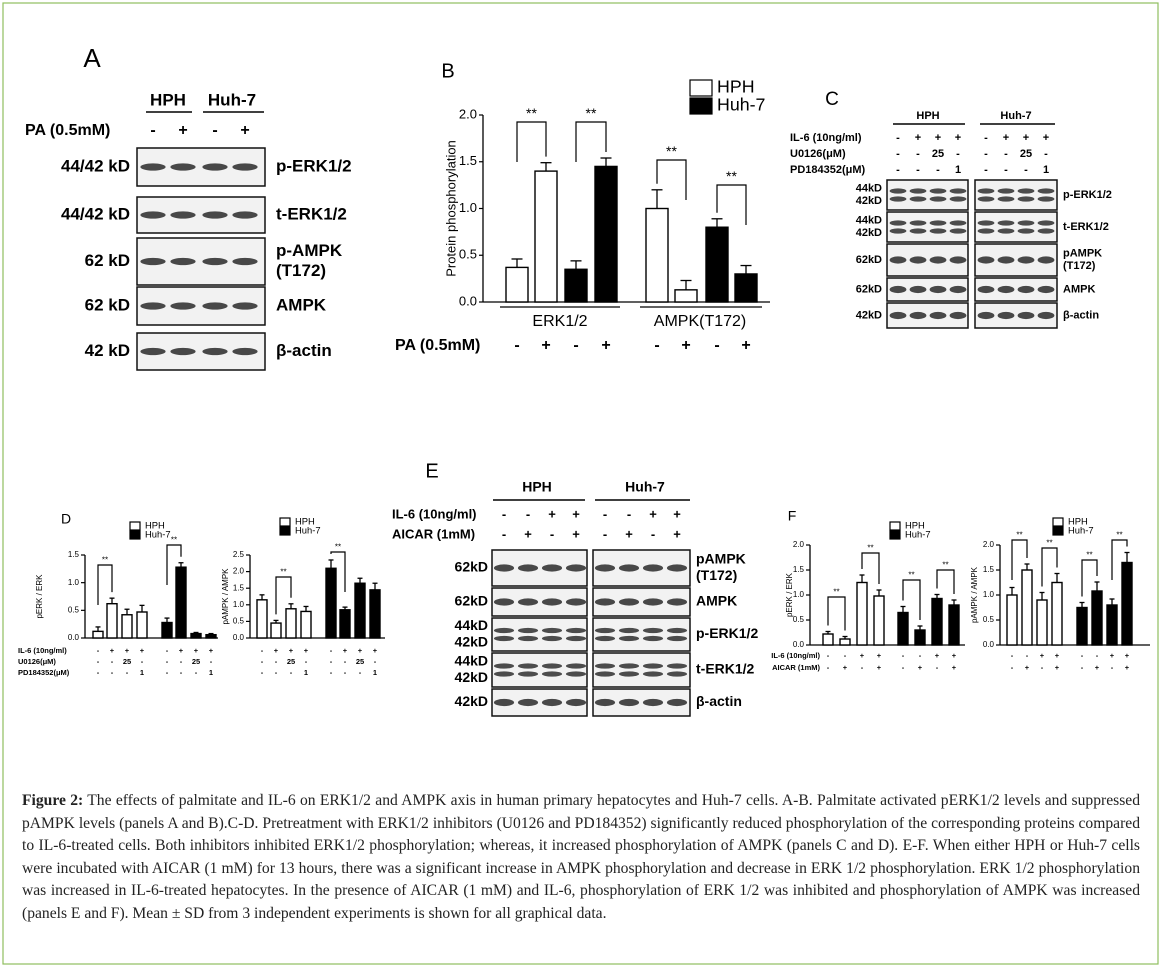 The height and width of the screenshot is (967, 1161). I want to click on blot-size: 62kD, so click(869, 260).